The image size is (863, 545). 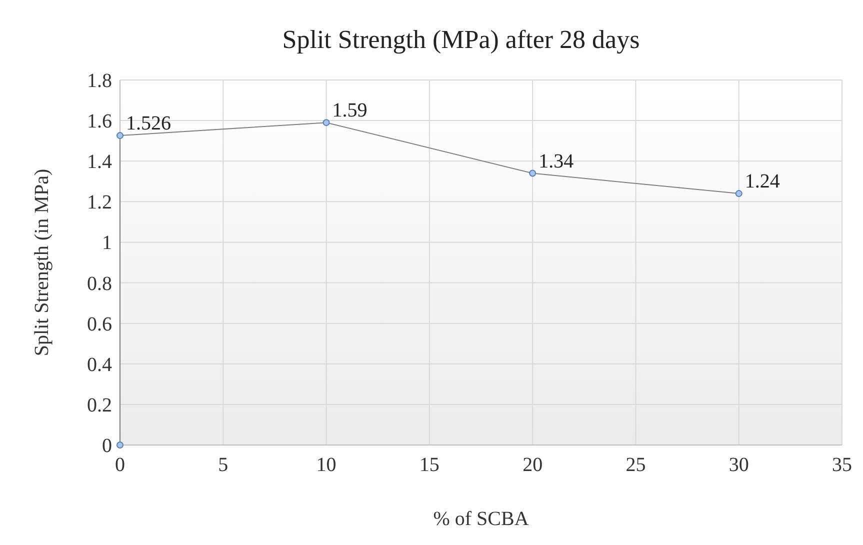 What do you see at coordinates (461, 39) in the screenshot?
I see `chart-title: Split Strength (MPa) after 28 days` at bounding box center [461, 39].